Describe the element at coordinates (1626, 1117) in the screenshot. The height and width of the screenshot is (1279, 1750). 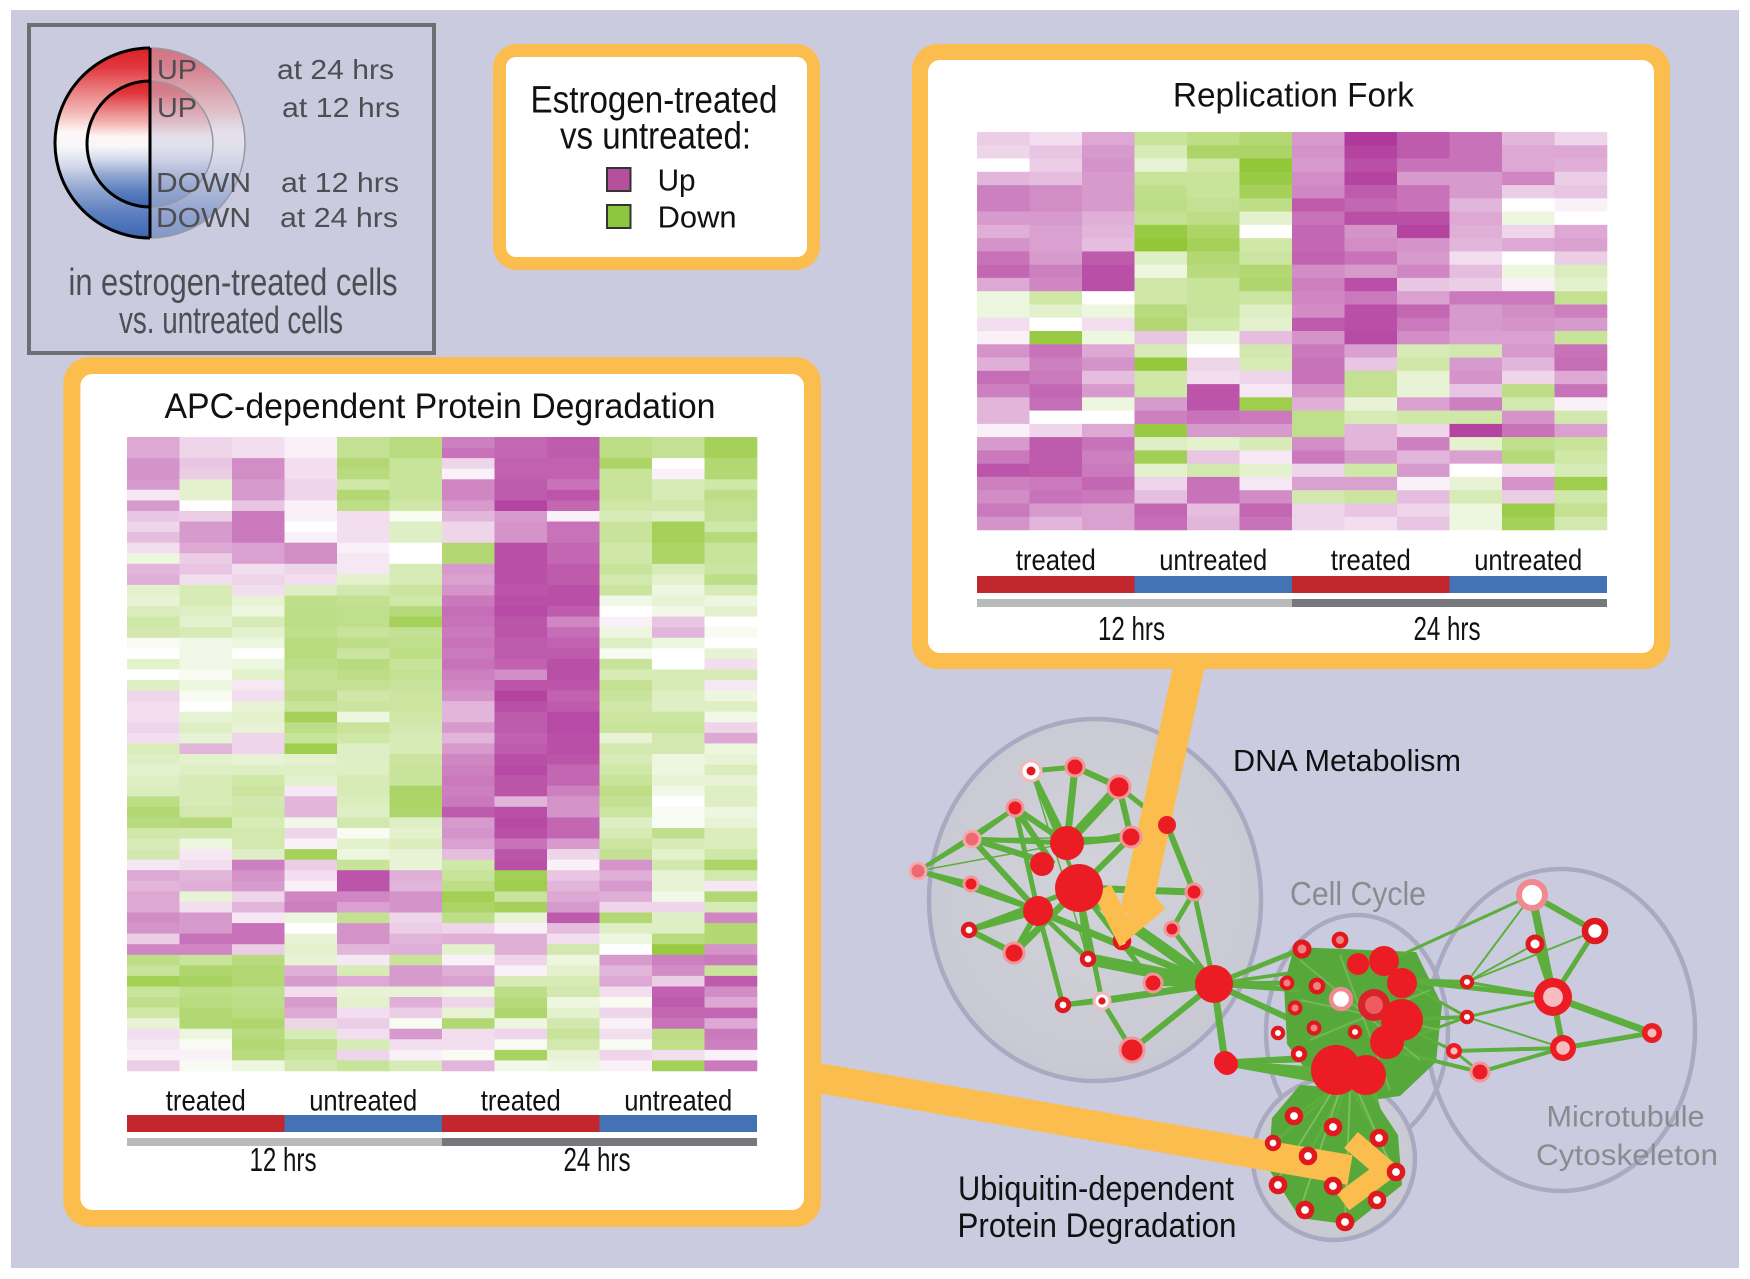
I see `svg-text: Microtubule` at that location.